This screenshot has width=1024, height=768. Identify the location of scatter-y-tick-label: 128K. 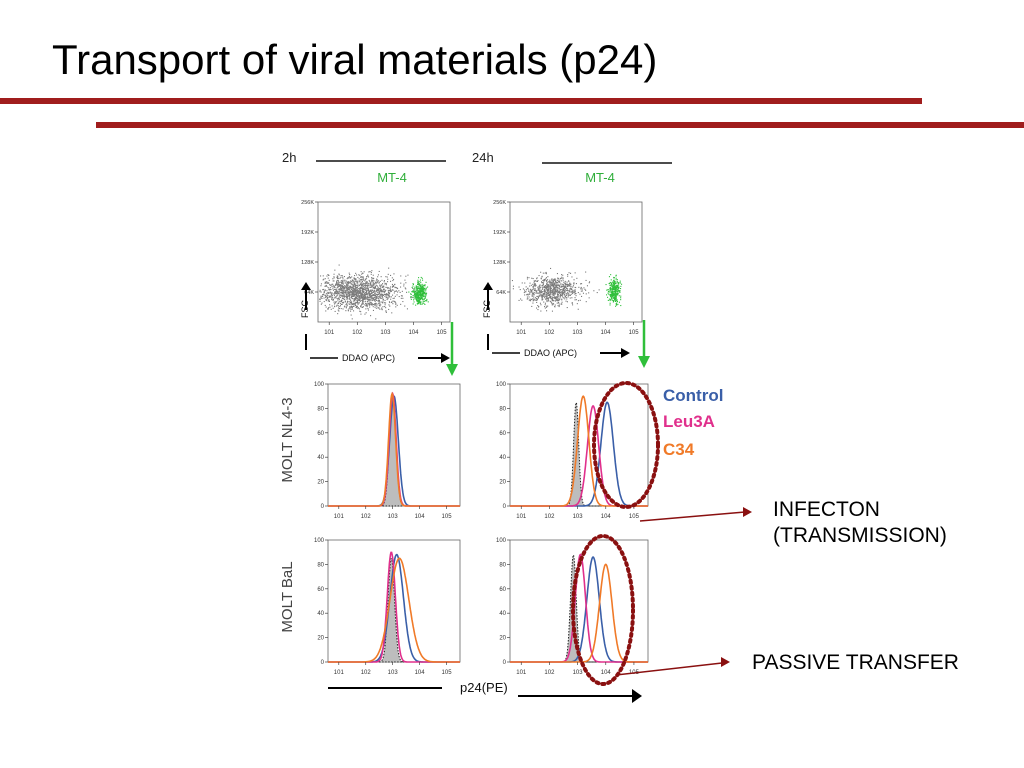
(499, 263).